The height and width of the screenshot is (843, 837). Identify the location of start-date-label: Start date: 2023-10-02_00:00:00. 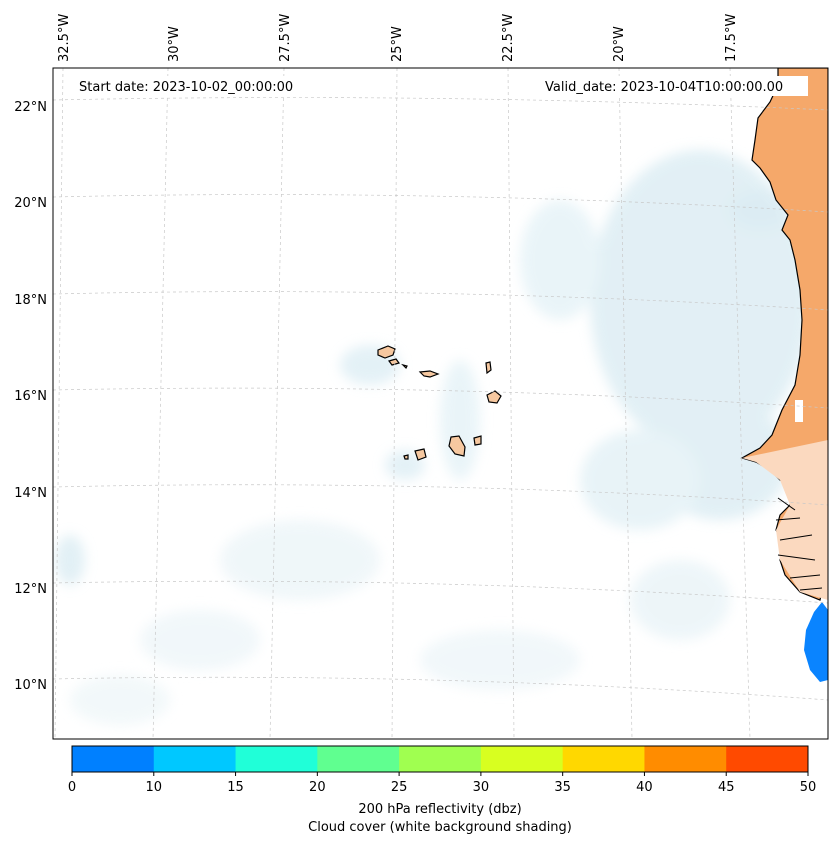
(186, 87).